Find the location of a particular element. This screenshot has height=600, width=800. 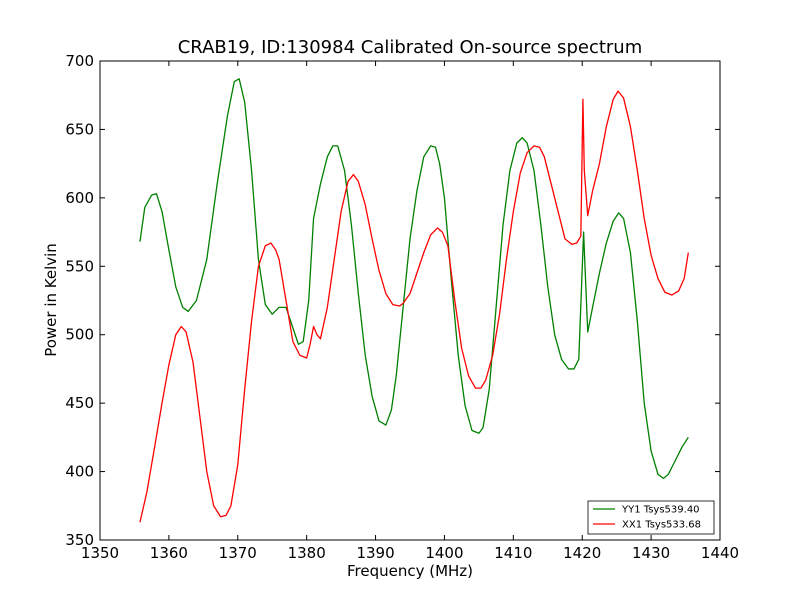

x-tick-label: 1370 is located at coordinates (238, 553).